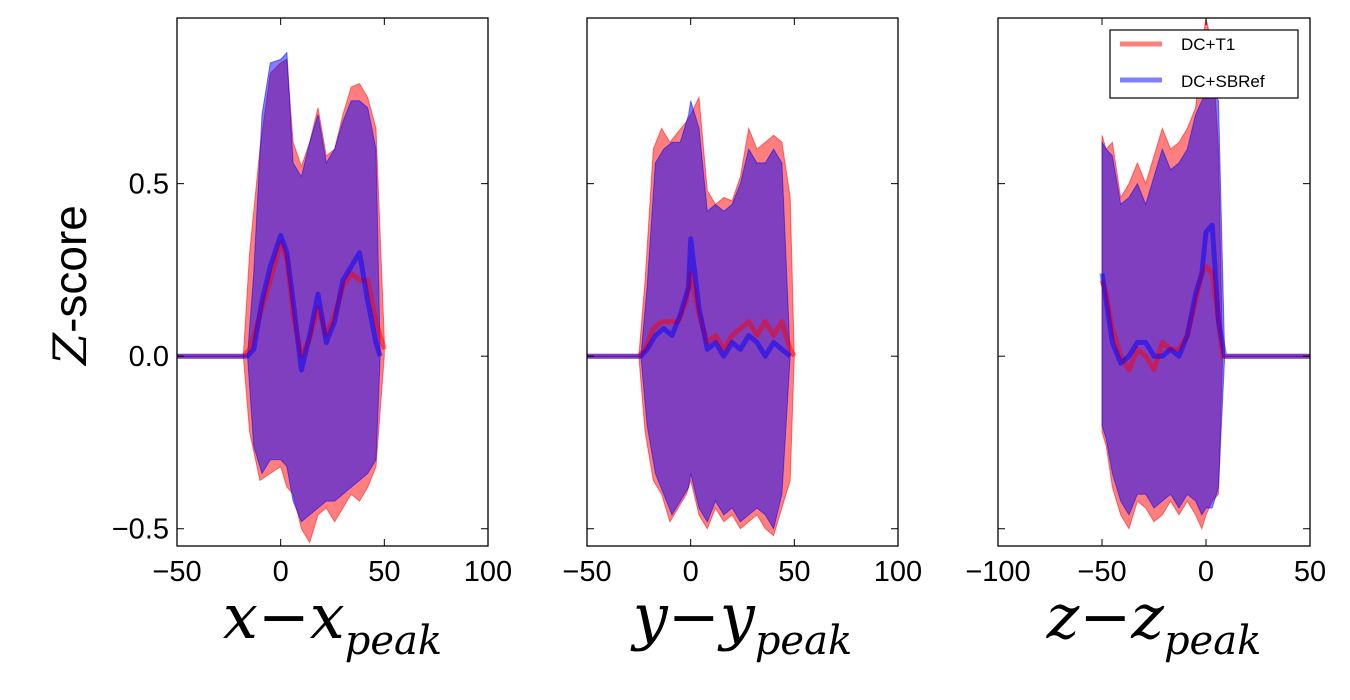 This screenshot has width=1350, height=700. I want to click on x-axis-label-var-again: x, so click(327, 616).